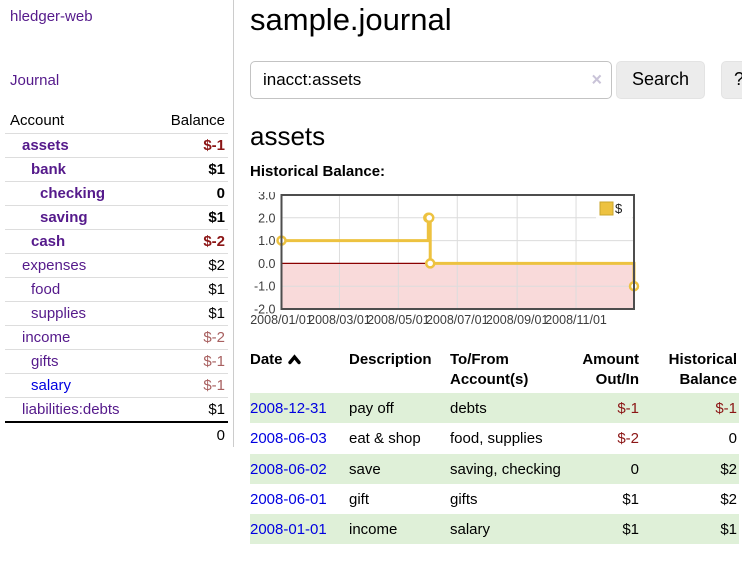  What do you see at coordinates (628, 409) in the screenshot?
I see `transaction-amount: $-1` at bounding box center [628, 409].